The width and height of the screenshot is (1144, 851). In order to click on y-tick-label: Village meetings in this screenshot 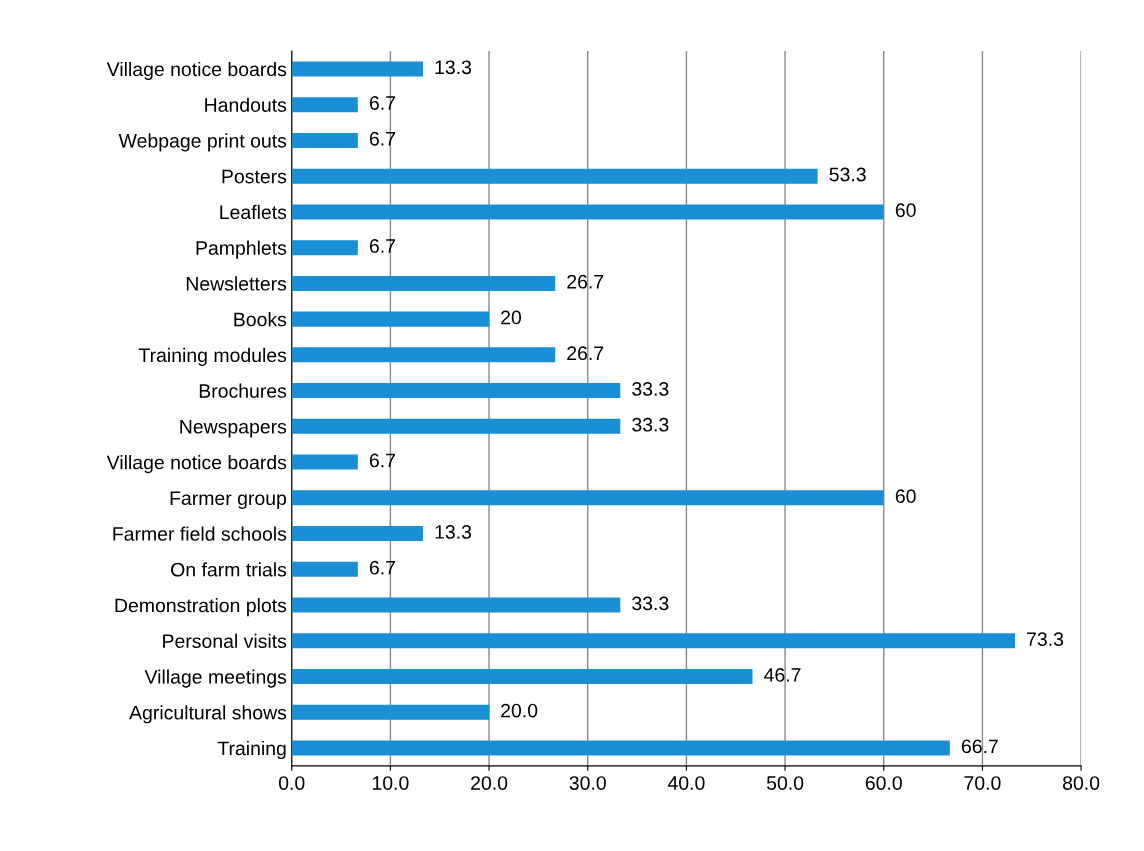, I will do `click(215, 678)`.